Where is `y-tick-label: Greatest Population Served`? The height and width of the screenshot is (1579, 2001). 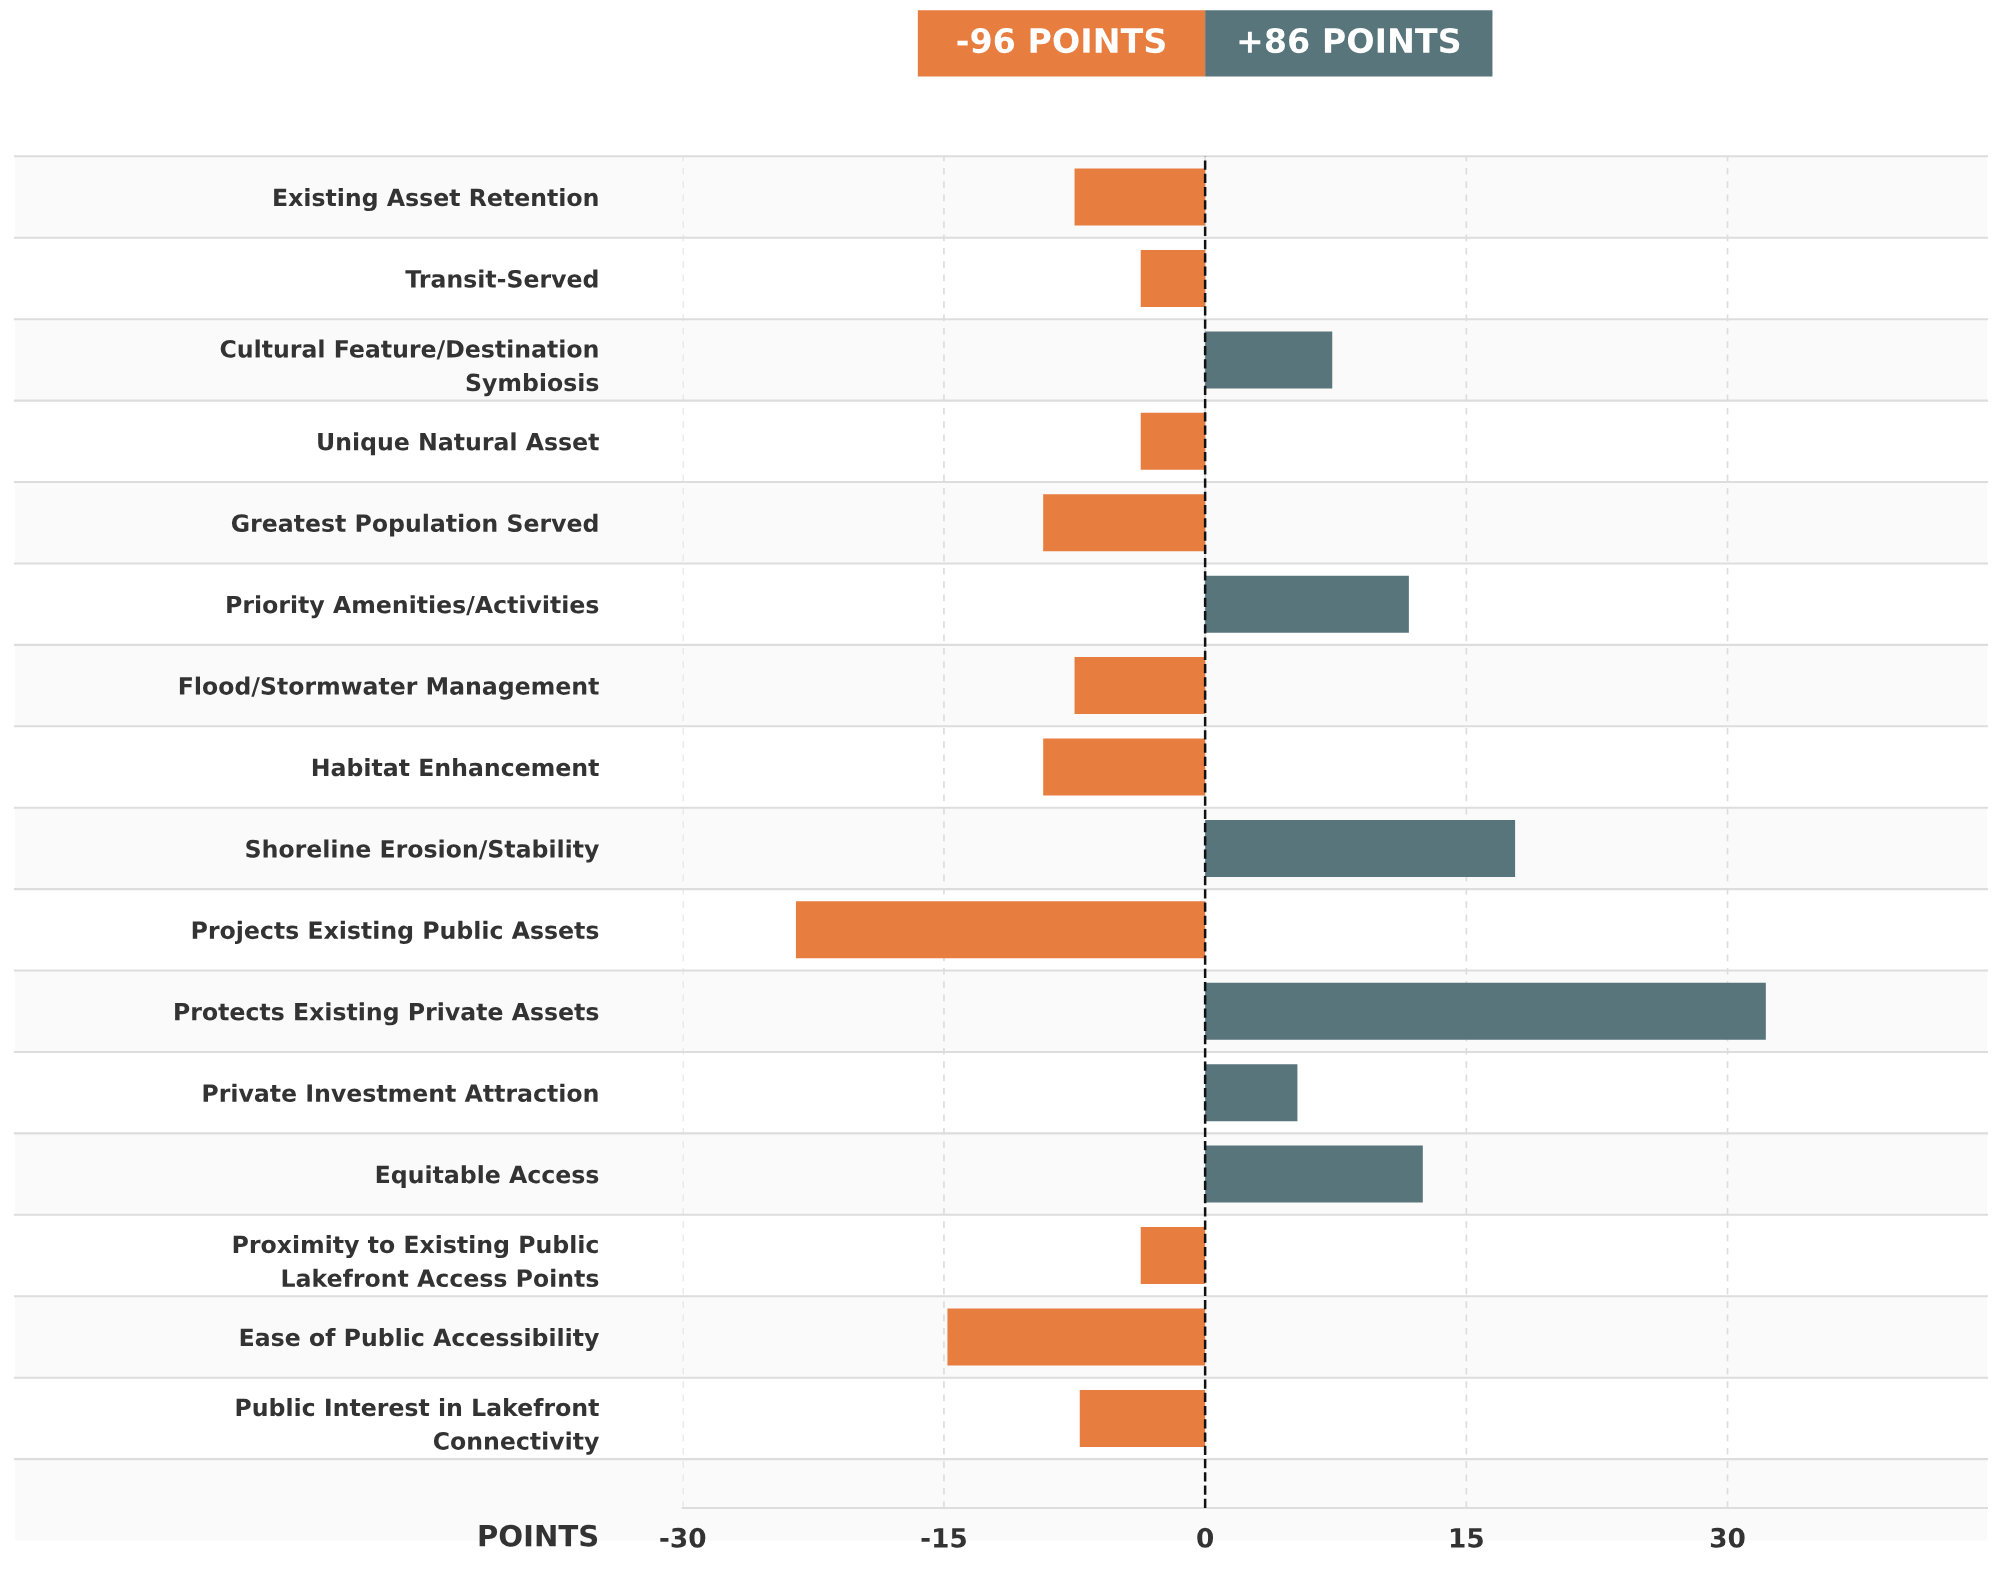
y-tick-label: Greatest Population Served is located at coordinates (414, 525).